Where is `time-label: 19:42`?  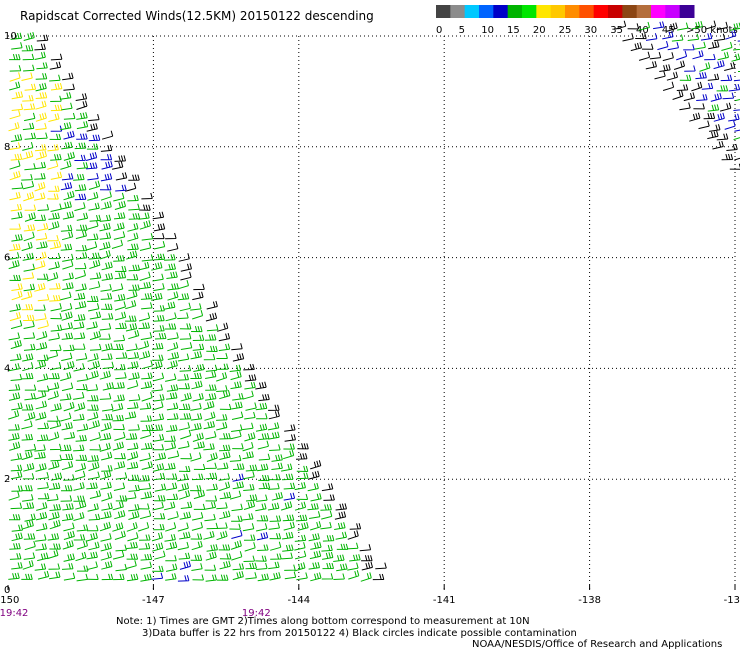 time-label: 19:42 is located at coordinates (14, 613).